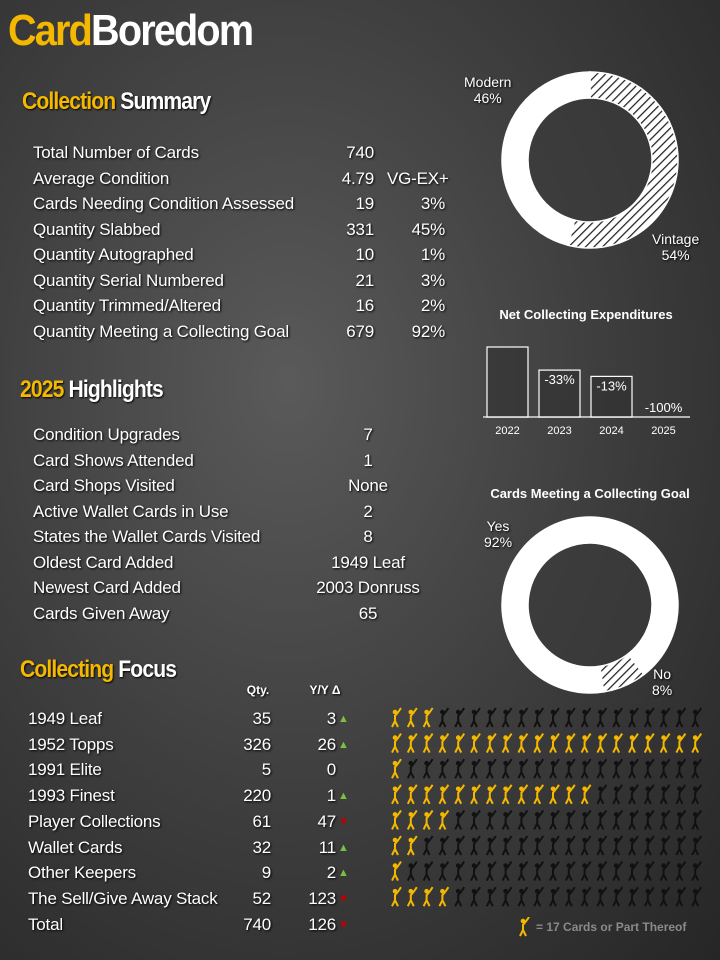  What do you see at coordinates (364, 254) in the screenshot?
I see `summary-value: 10` at bounding box center [364, 254].